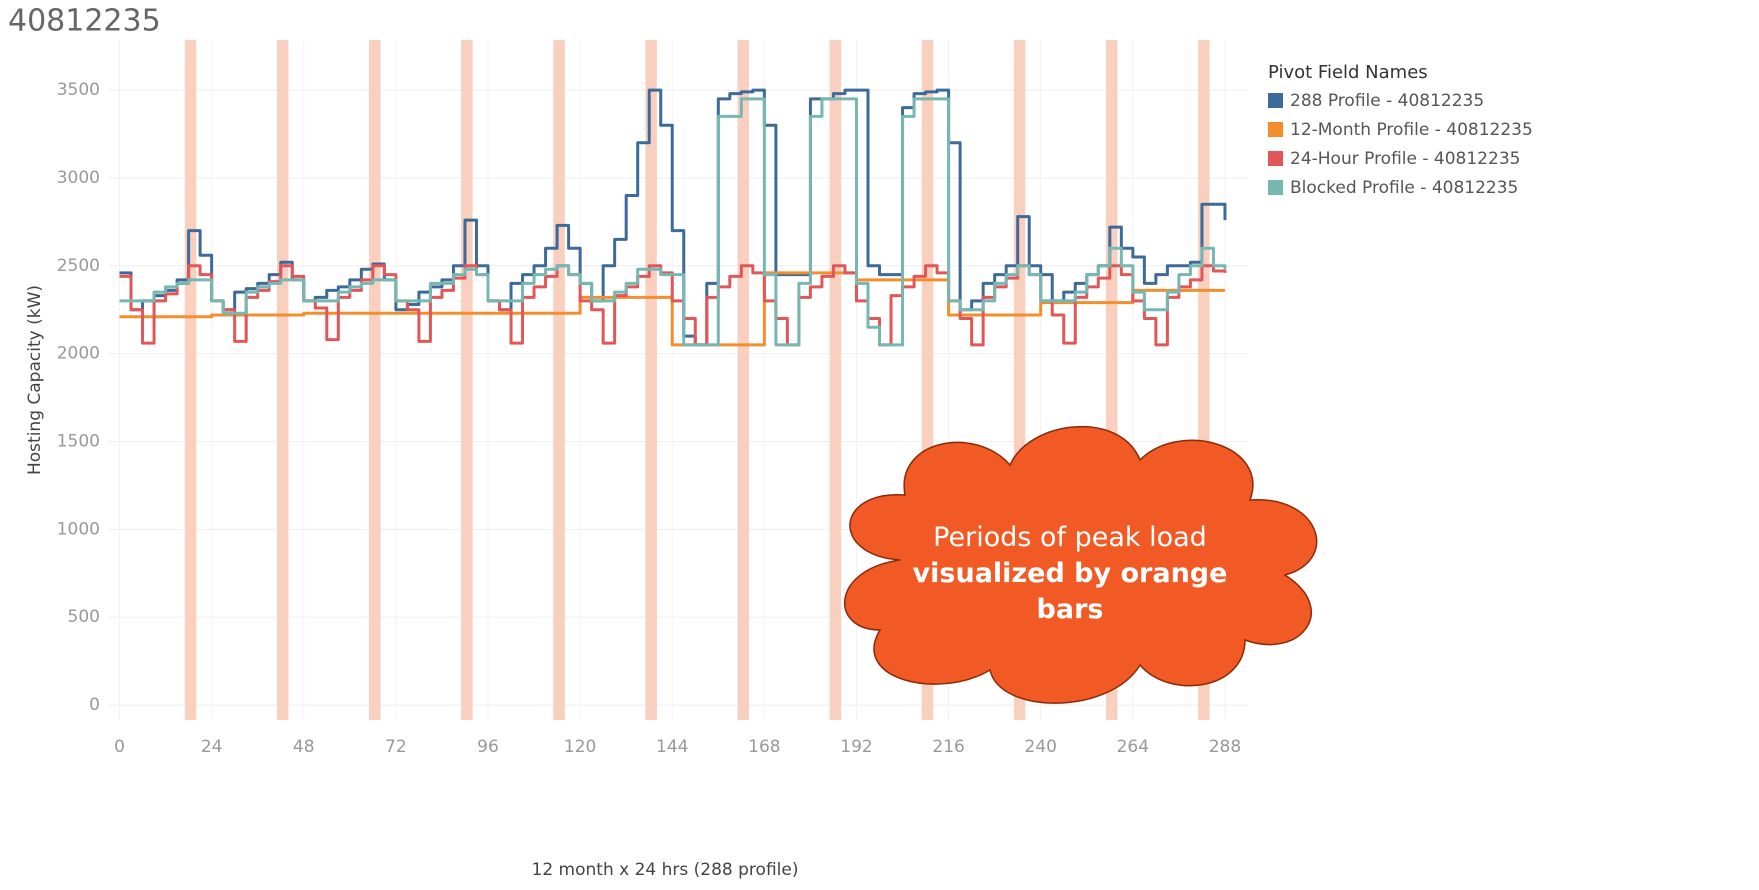 The width and height of the screenshot is (1759, 890). I want to click on x-tick-label: 240, so click(1041, 747).